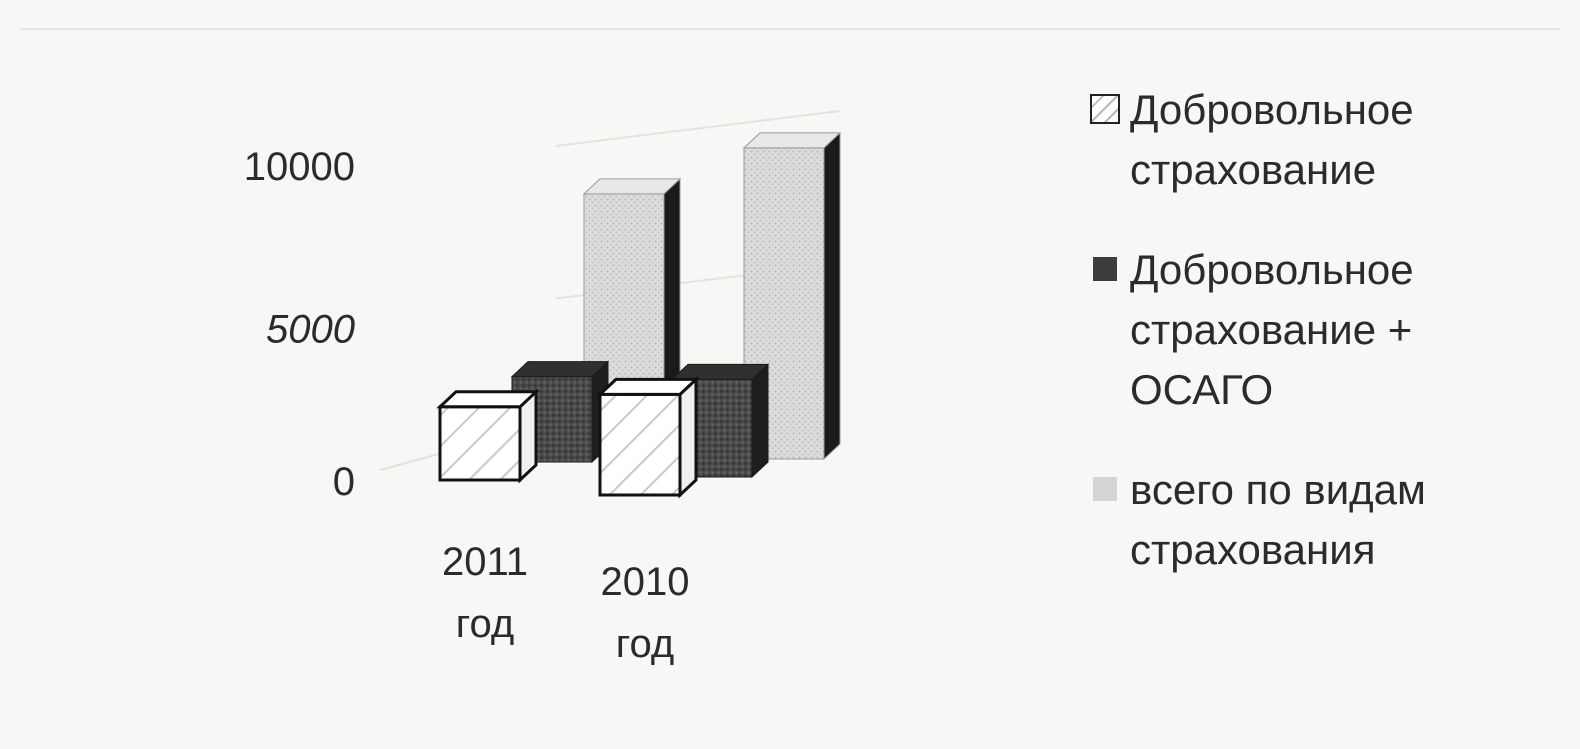 This screenshot has height=749, width=1580. What do you see at coordinates (485, 562) in the screenshot?
I see `x-tick-label: 2011` at bounding box center [485, 562].